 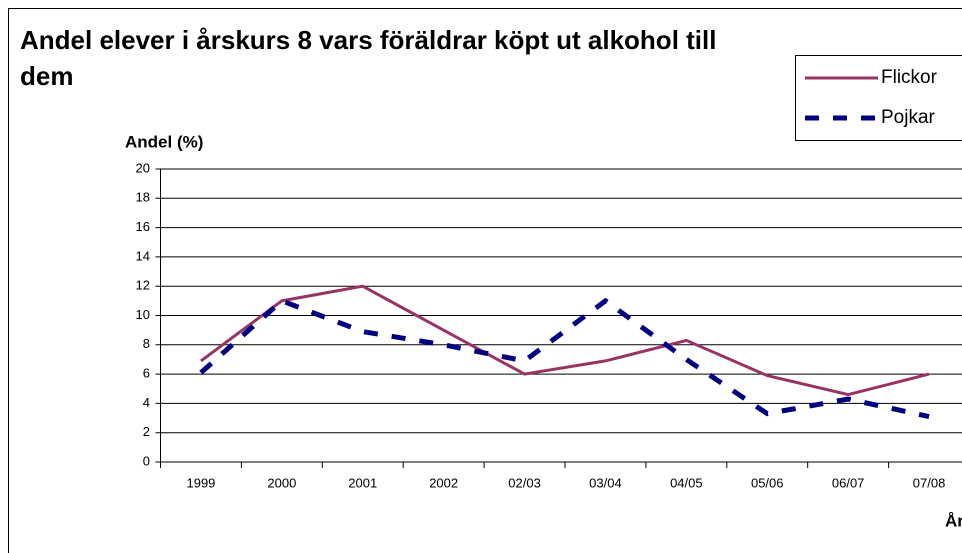 I want to click on x-axis-label: År, so click(x=953, y=520).